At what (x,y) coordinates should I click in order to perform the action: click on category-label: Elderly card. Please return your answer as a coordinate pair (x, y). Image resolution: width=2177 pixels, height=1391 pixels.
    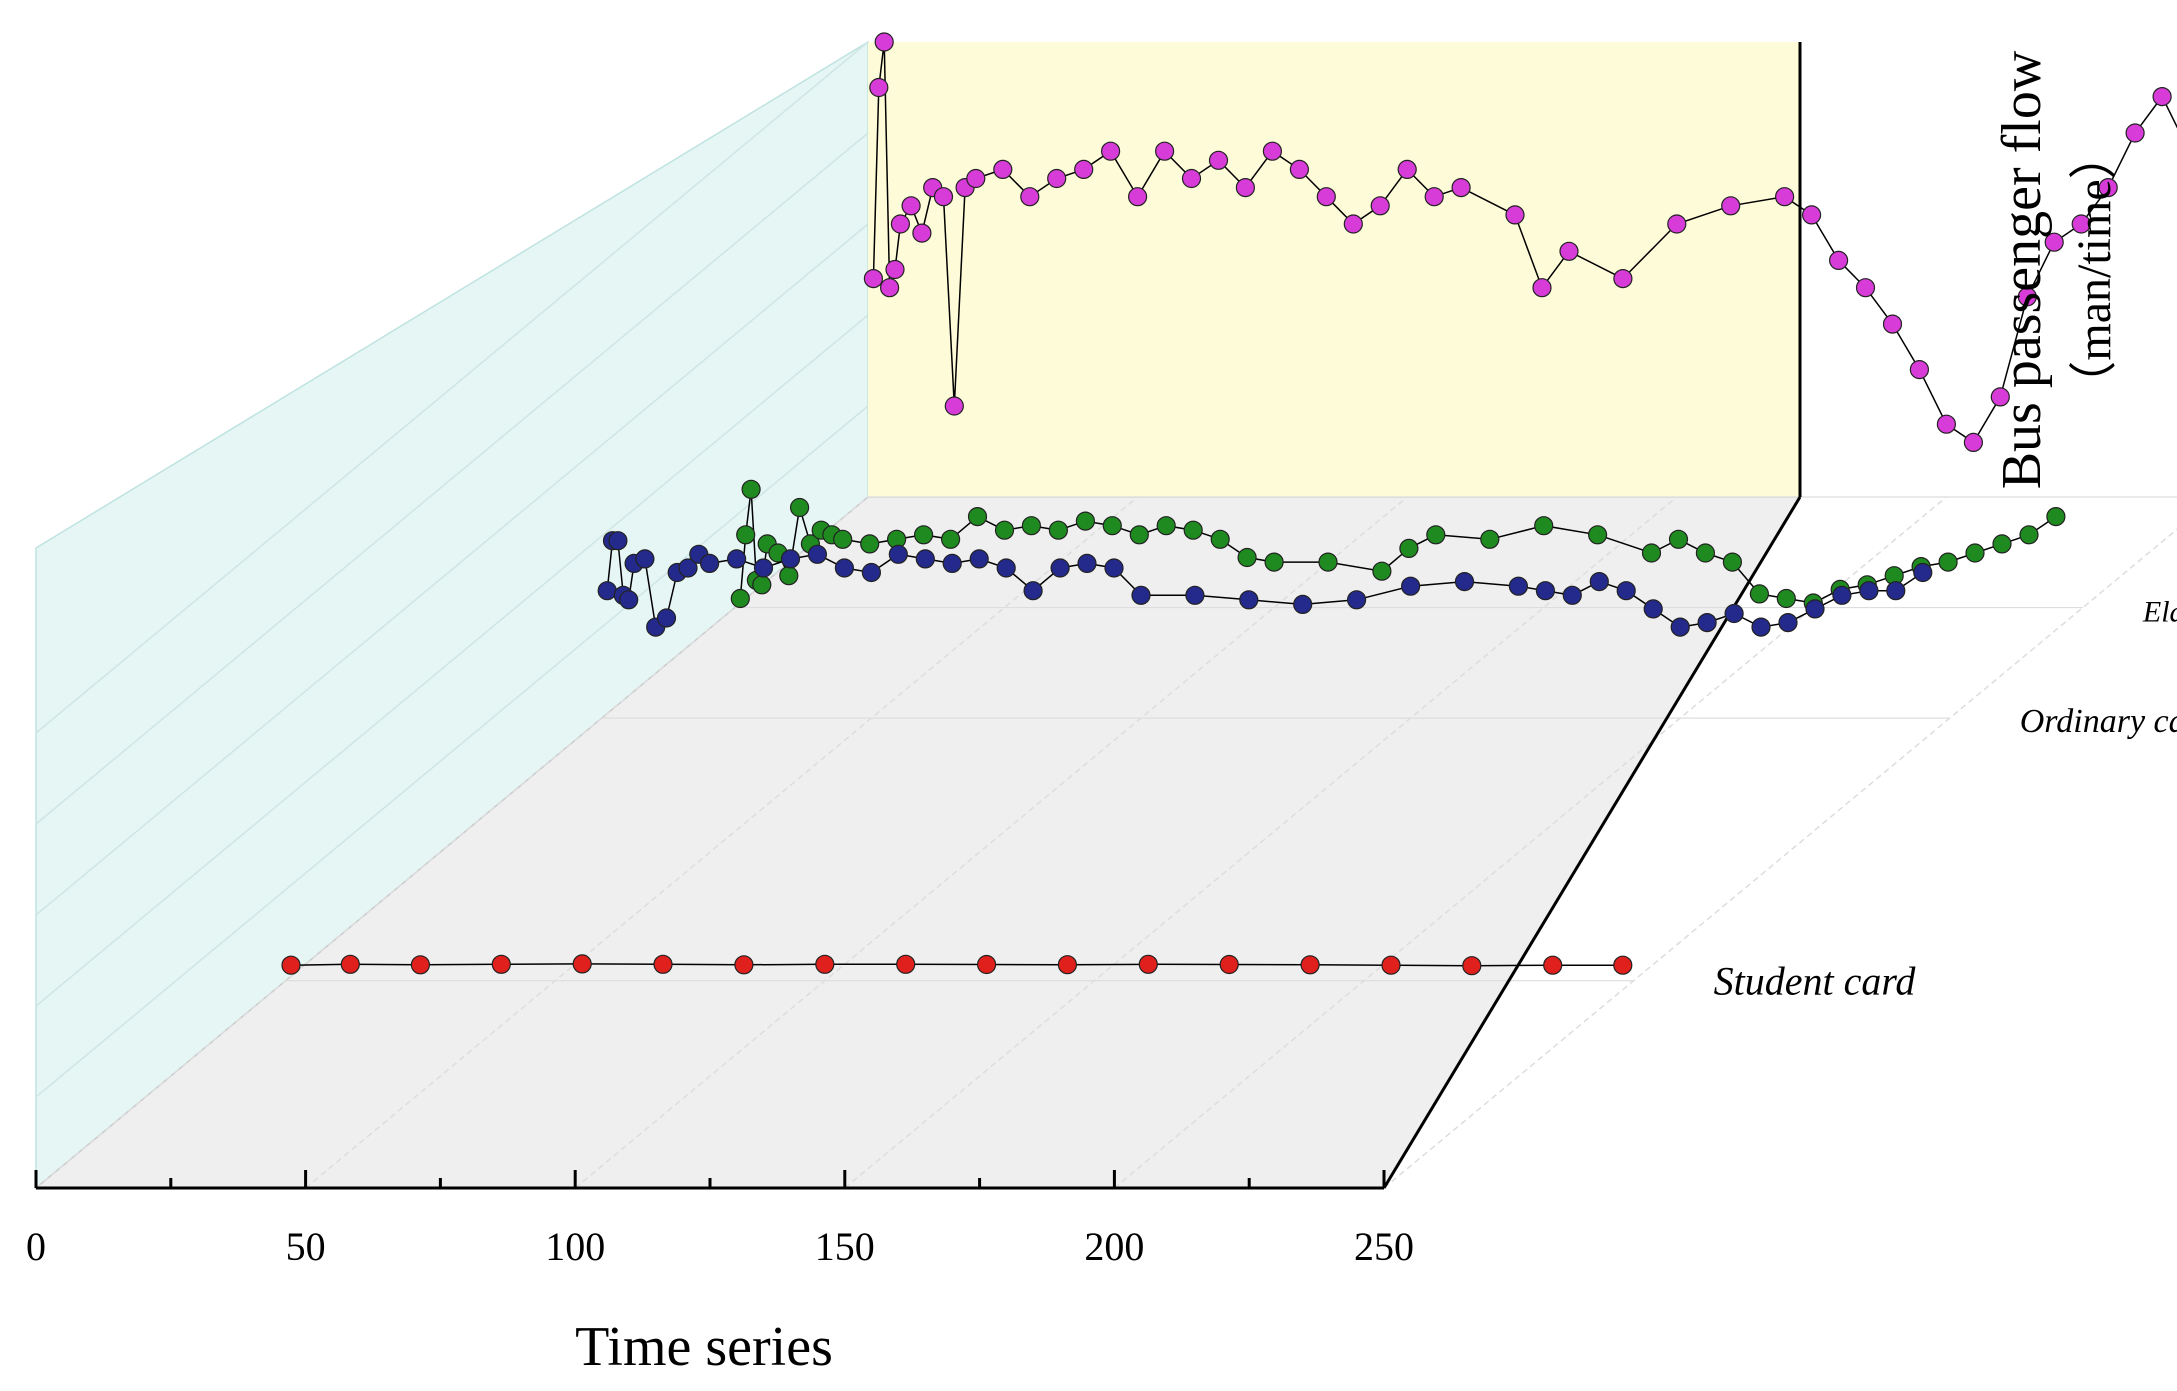
    Looking at the image, I should click on (2159, 612).